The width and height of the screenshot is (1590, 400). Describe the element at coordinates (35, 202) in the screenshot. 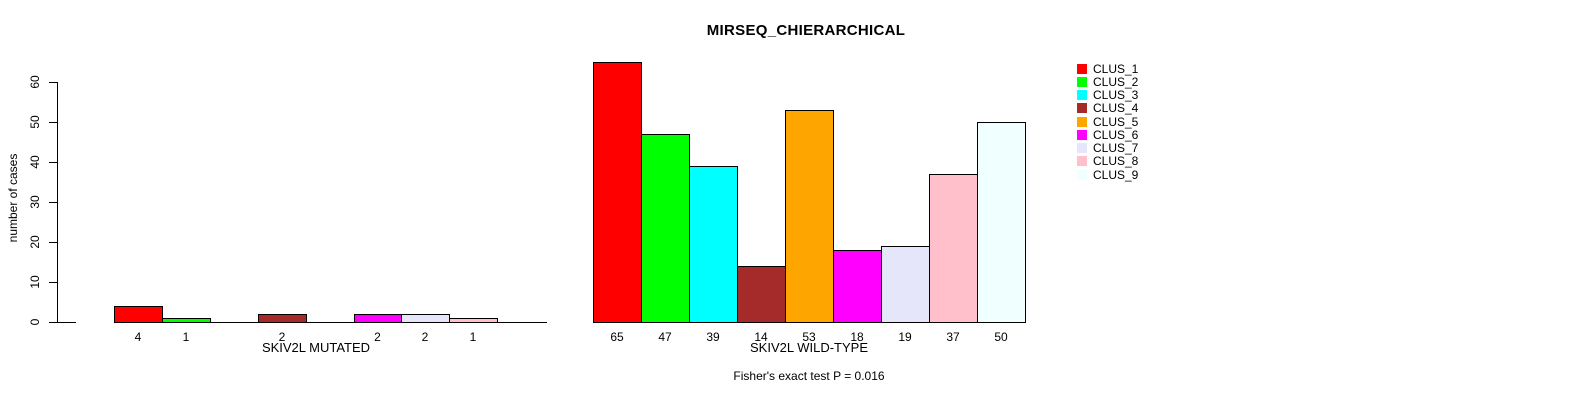

I see `y-tick-label: 30` at that location.